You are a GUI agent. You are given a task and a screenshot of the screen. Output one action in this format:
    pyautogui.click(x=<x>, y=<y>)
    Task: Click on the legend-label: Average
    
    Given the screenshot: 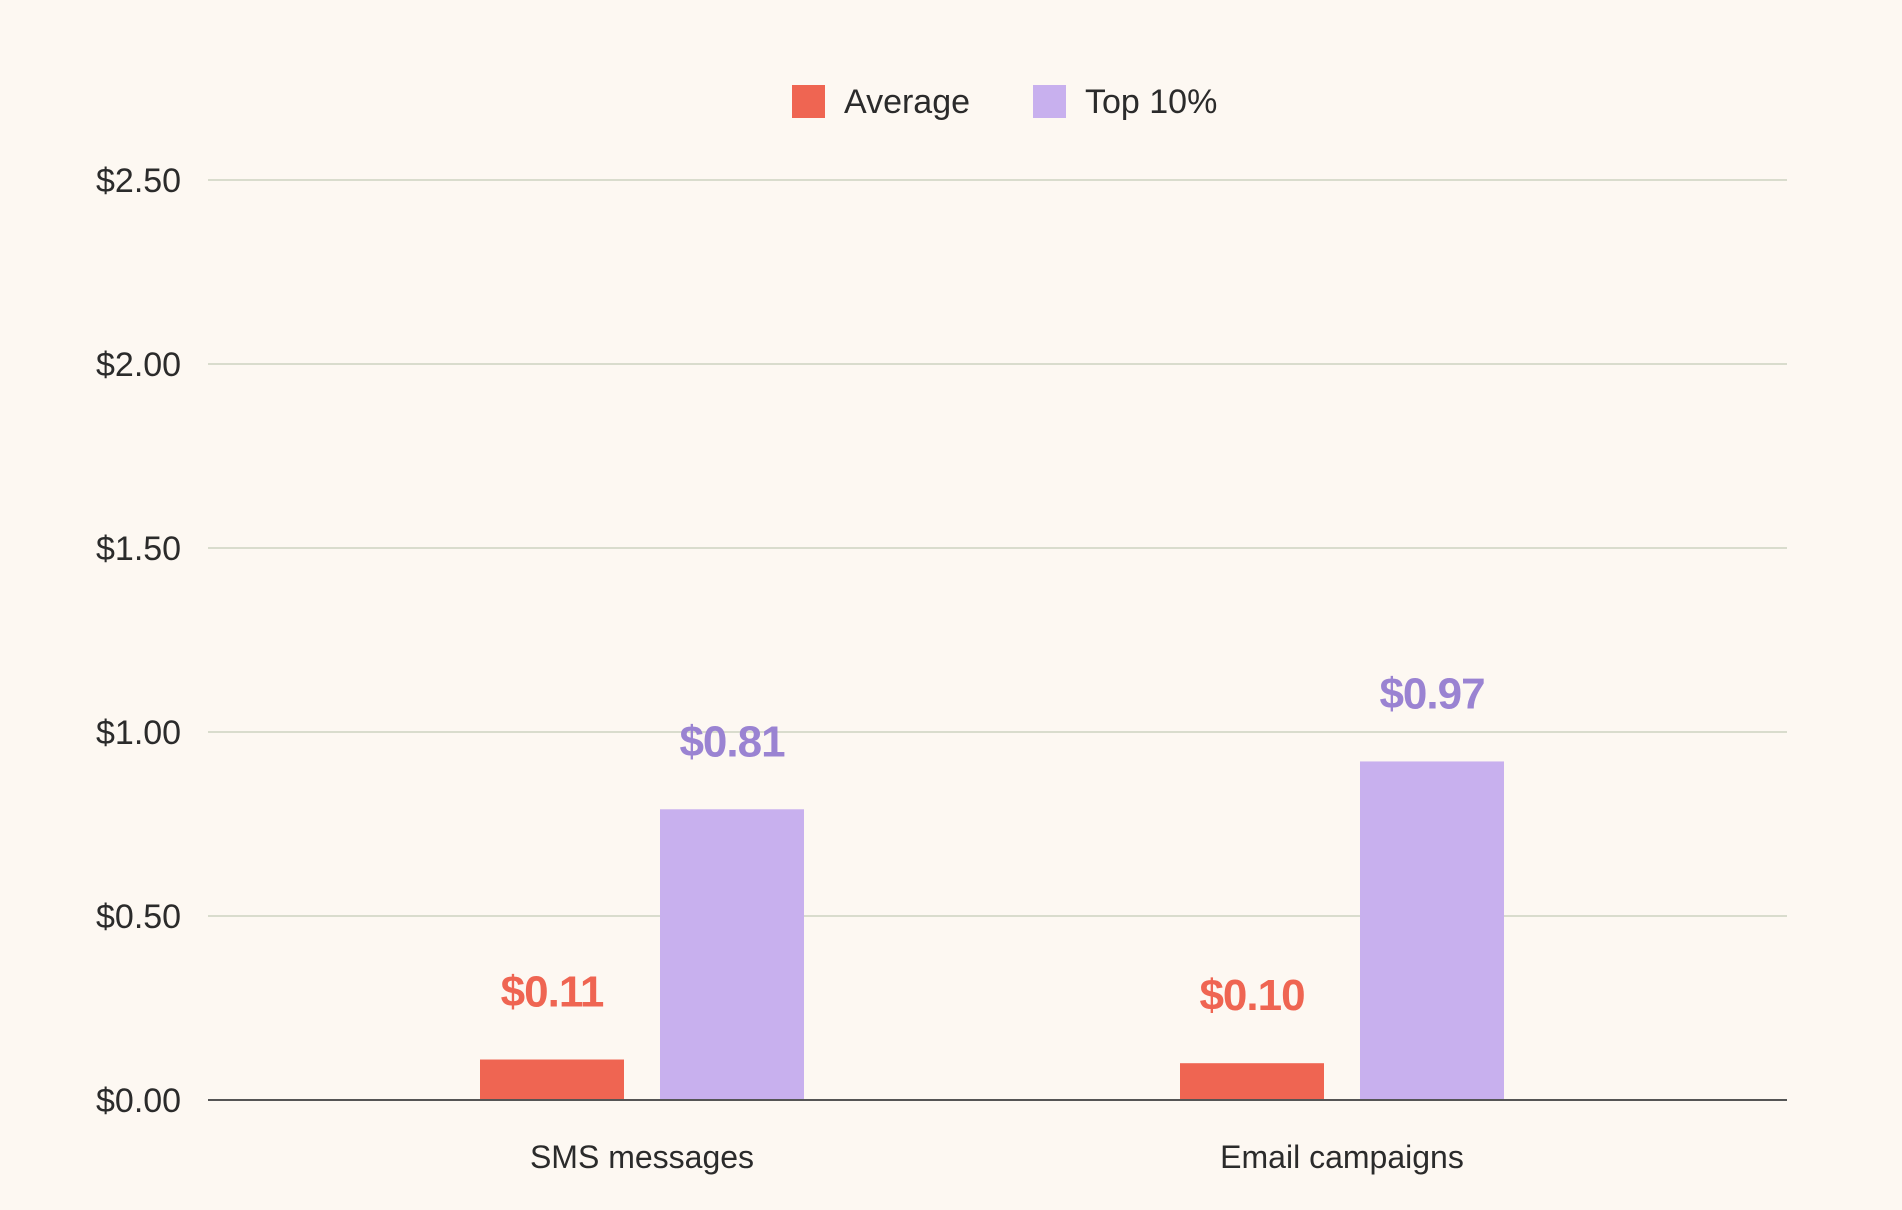 What is the action you would take?
    pyautogui.click(x=907, y=102)
    